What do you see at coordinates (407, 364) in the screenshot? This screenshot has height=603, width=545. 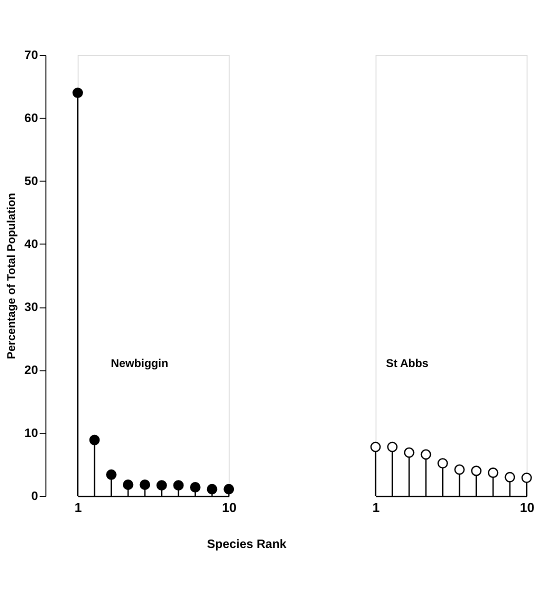 I see `text: St Abbs` at bounding box center [407, 364].